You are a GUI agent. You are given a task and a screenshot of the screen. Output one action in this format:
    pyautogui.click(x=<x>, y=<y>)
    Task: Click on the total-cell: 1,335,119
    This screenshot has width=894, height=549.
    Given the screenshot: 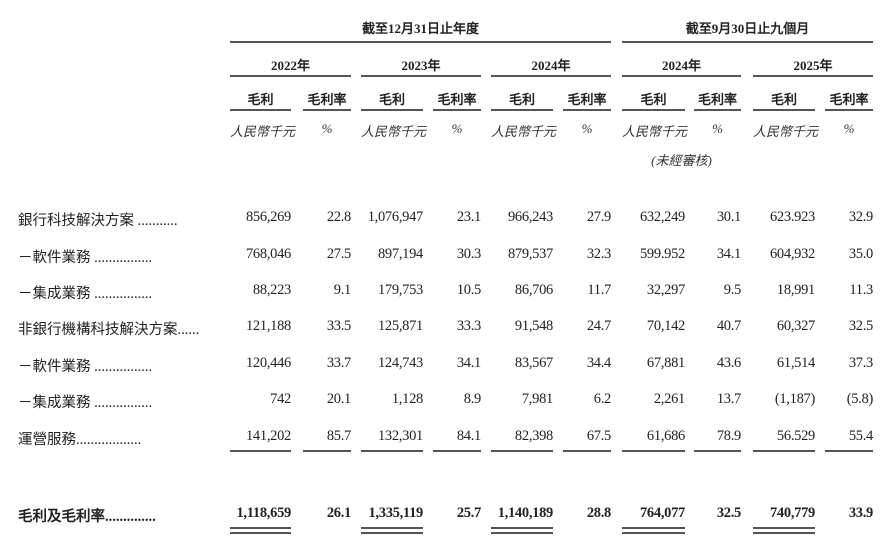 What is the action you would take?
    pyautogui.click(x=395, y=513)
    